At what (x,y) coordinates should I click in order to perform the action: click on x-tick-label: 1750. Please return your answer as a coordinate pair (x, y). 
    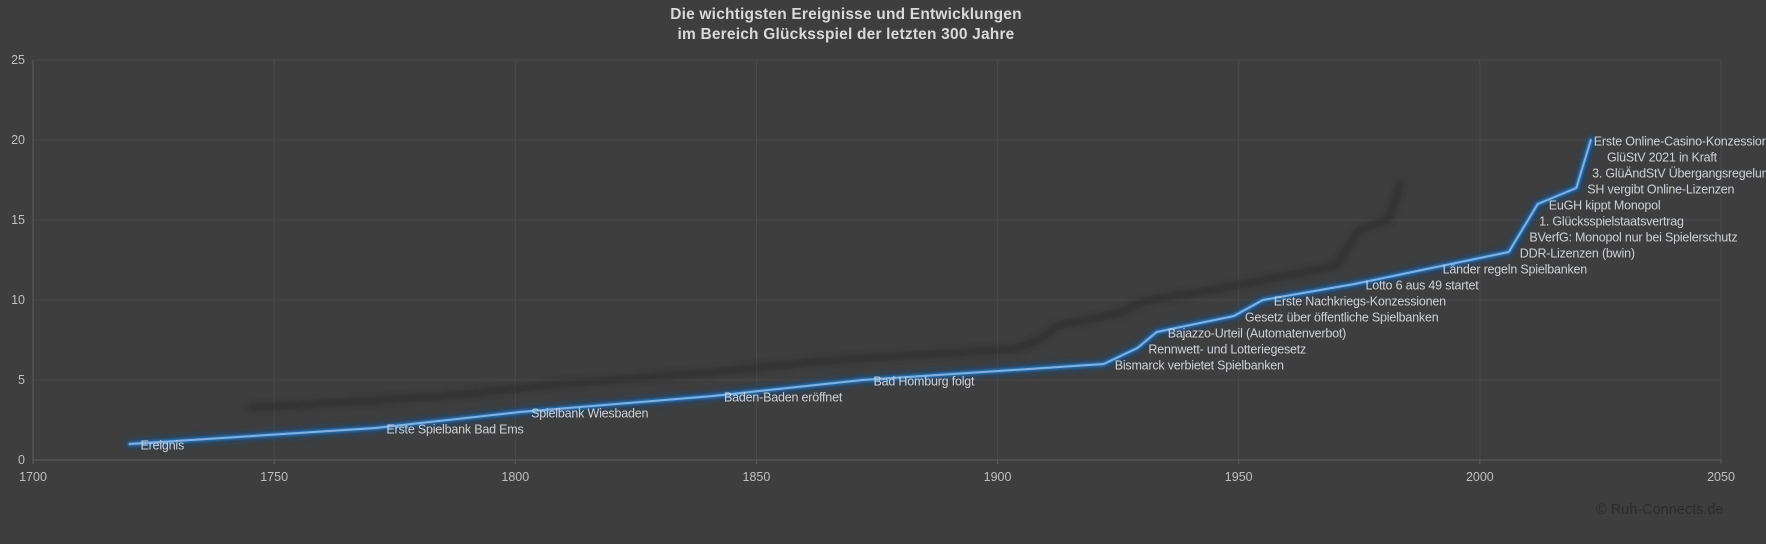
    Looking at the image, I should click on (274, 477).